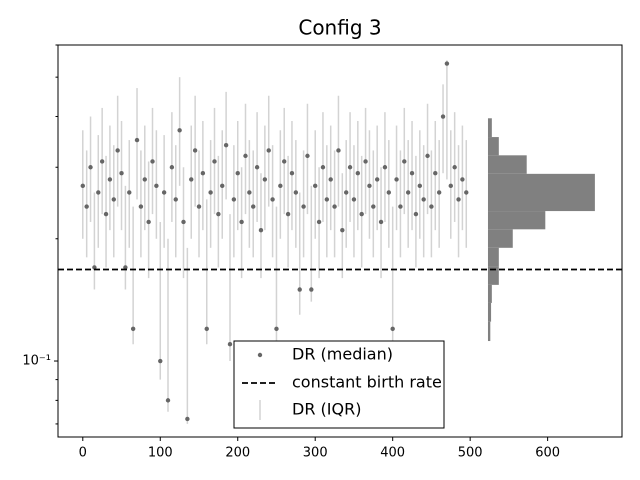 Image resolution: width=640 pixels, height=480 pixels. I want to click on legend-label: DR (IQR), so click(326, 409).